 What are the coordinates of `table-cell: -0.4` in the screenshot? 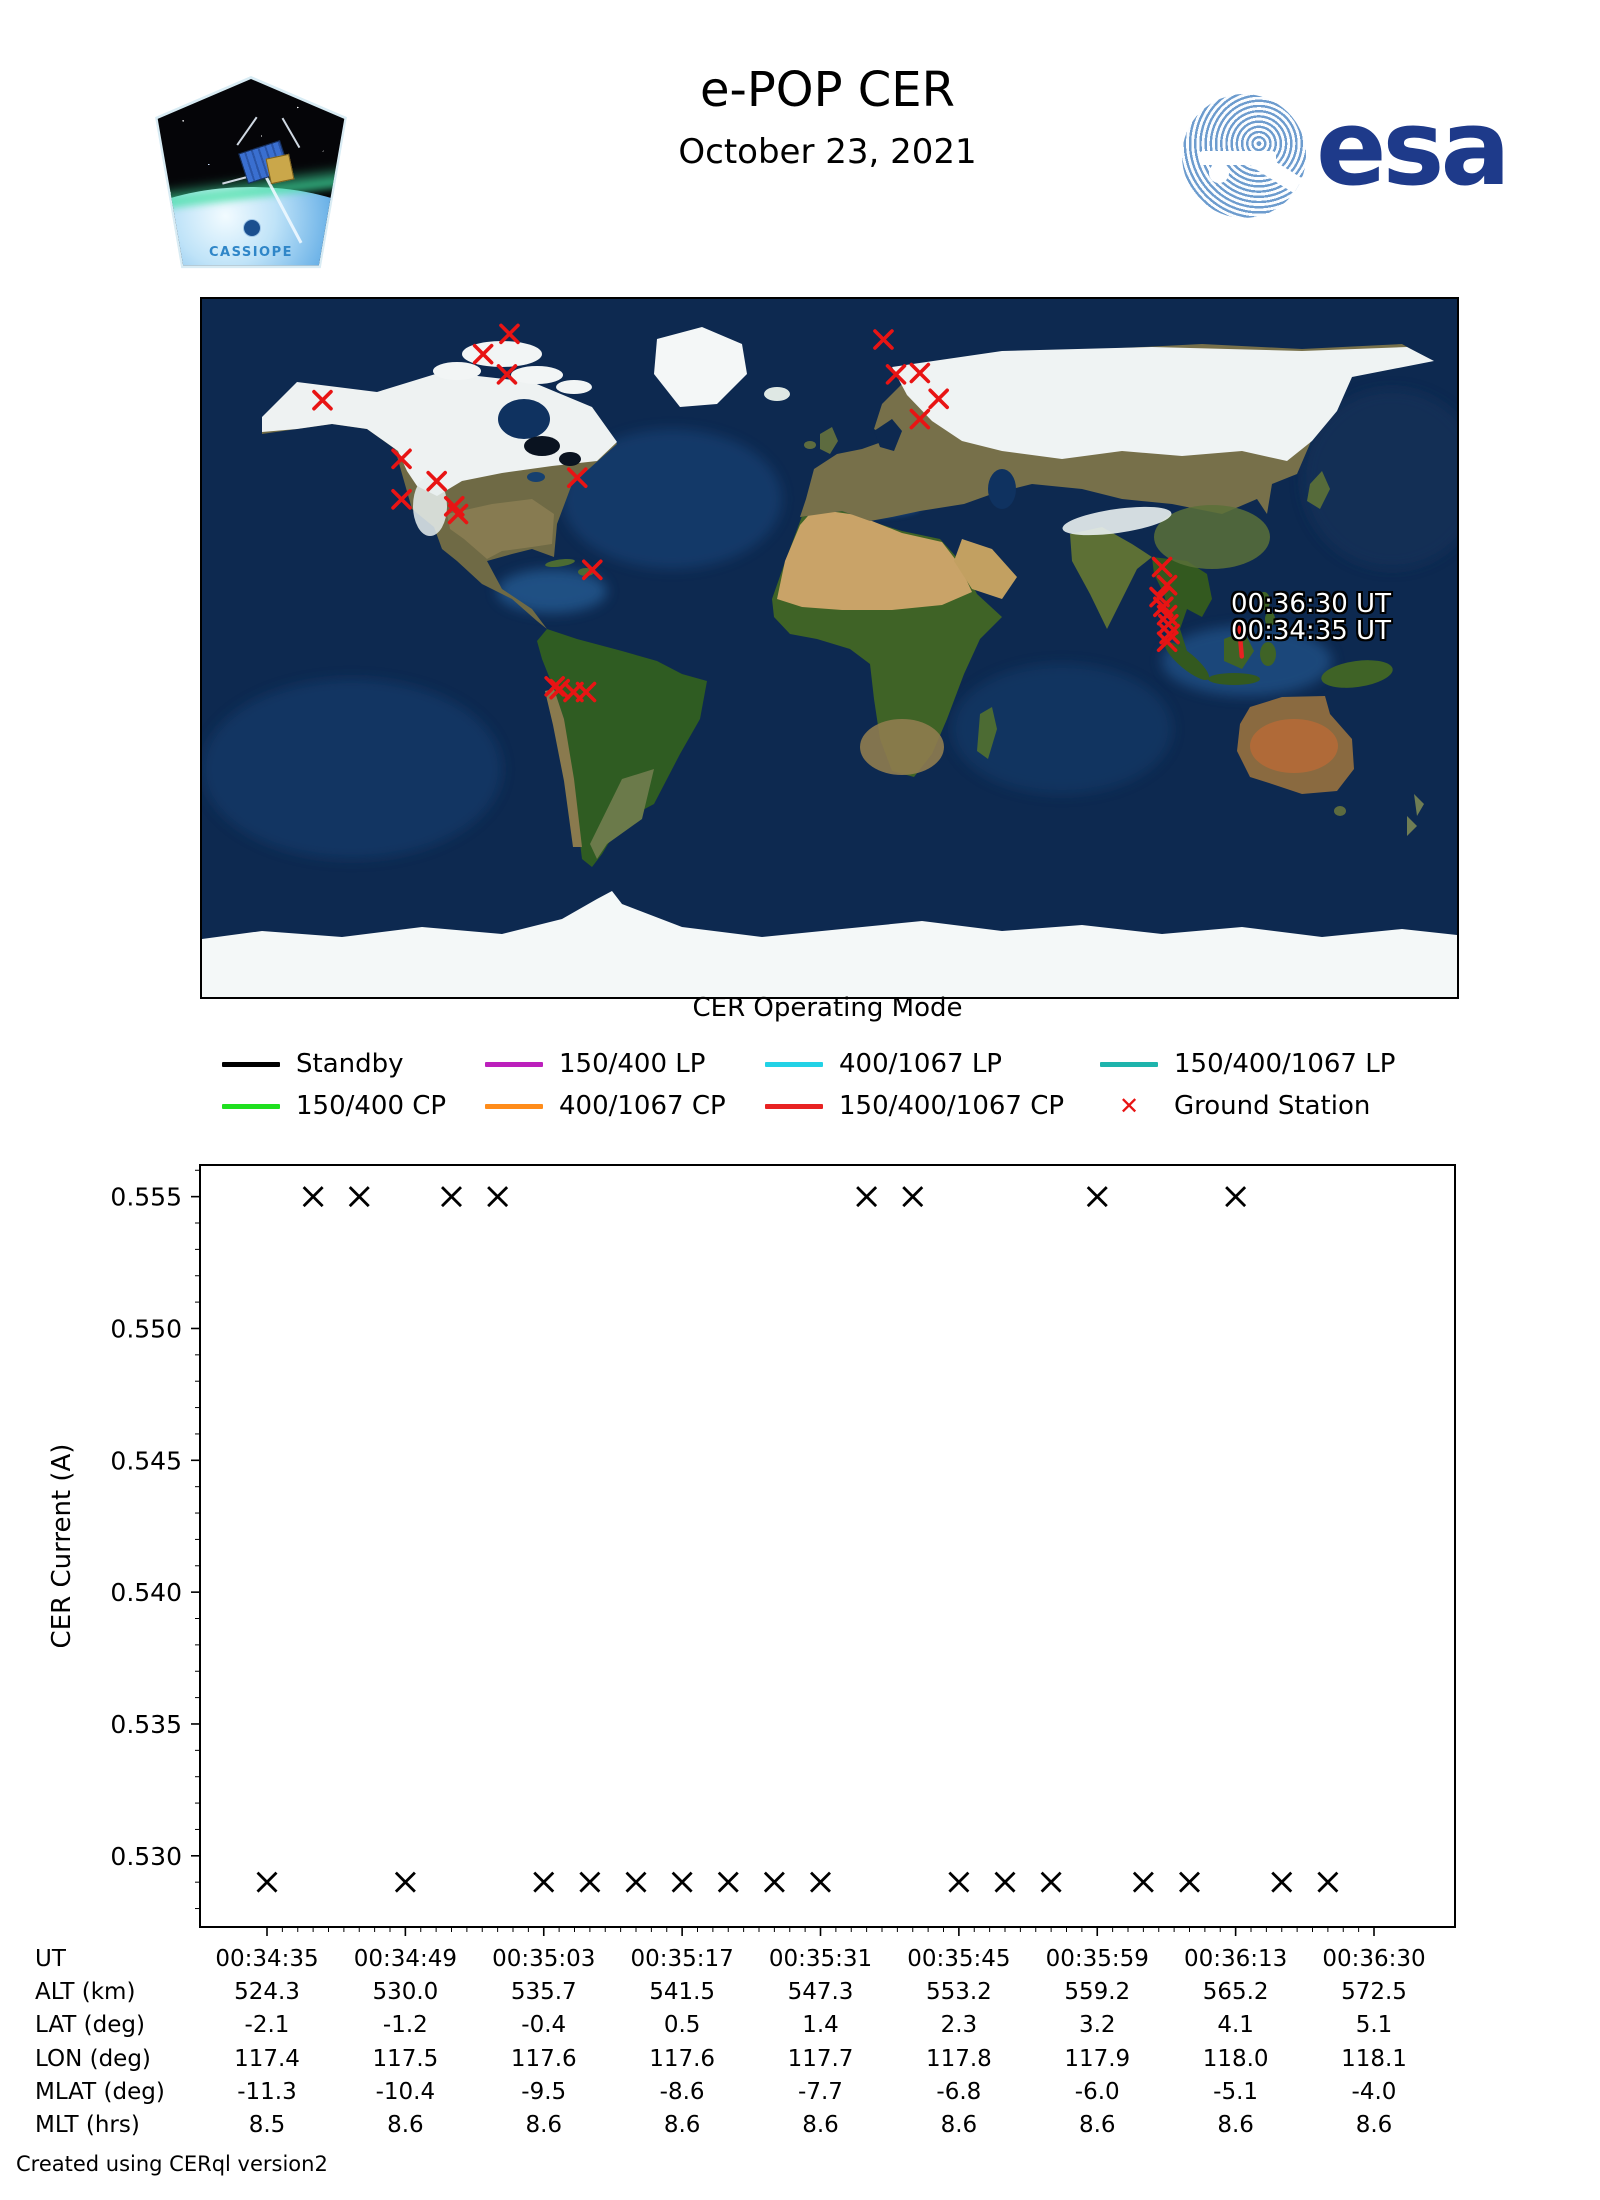 It's located at (544, 2025).